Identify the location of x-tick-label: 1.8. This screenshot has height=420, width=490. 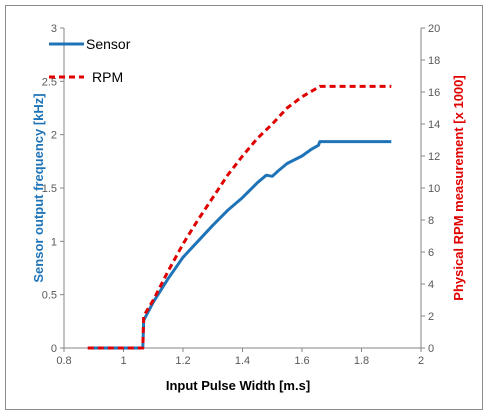
(361, 361).